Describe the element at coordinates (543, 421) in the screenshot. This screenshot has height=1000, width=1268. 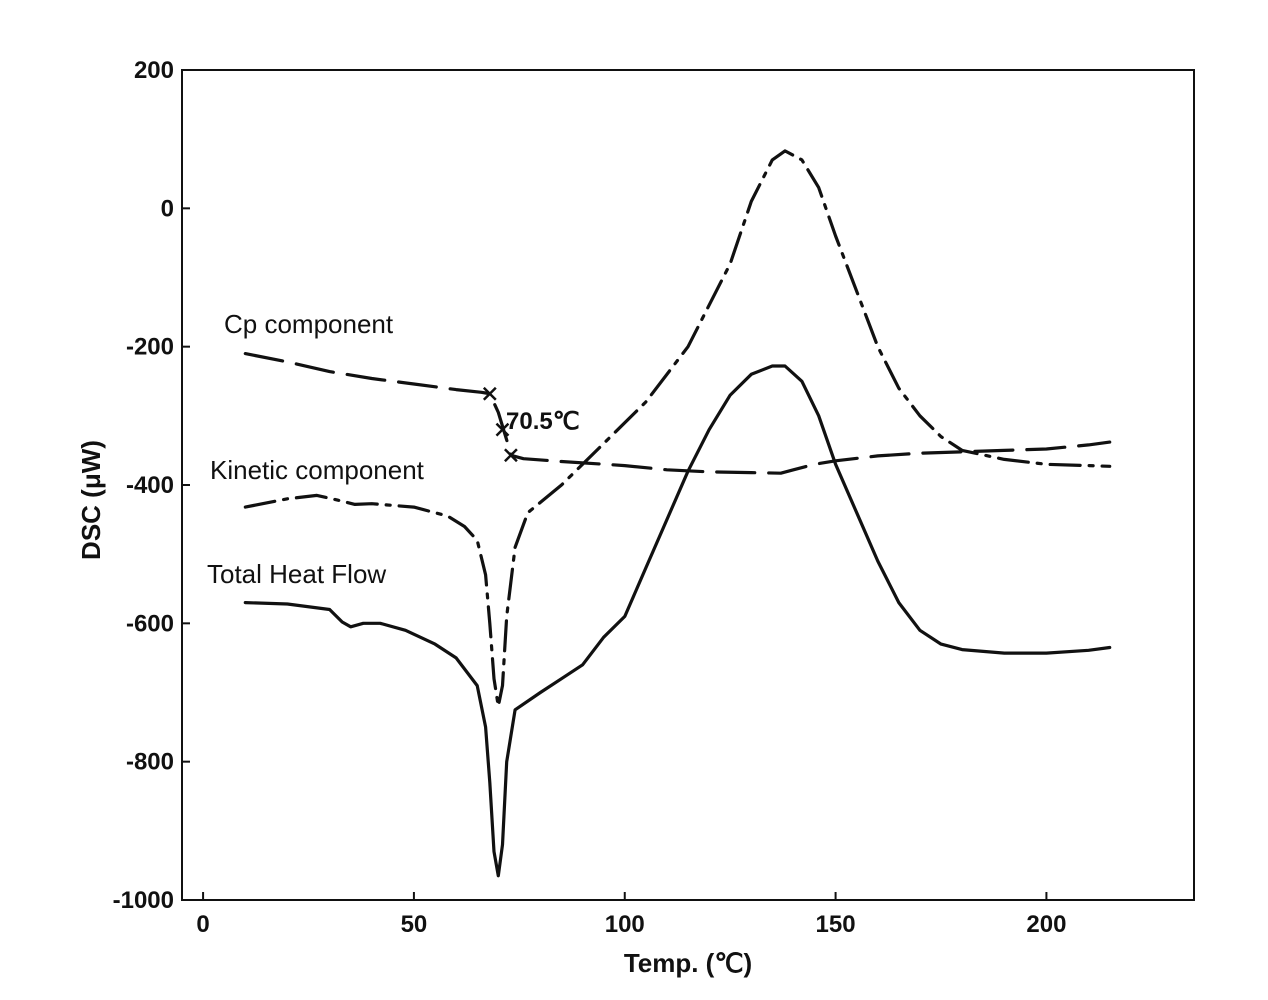
I see `annotation-transition-temp: 70.5℃` at that location.